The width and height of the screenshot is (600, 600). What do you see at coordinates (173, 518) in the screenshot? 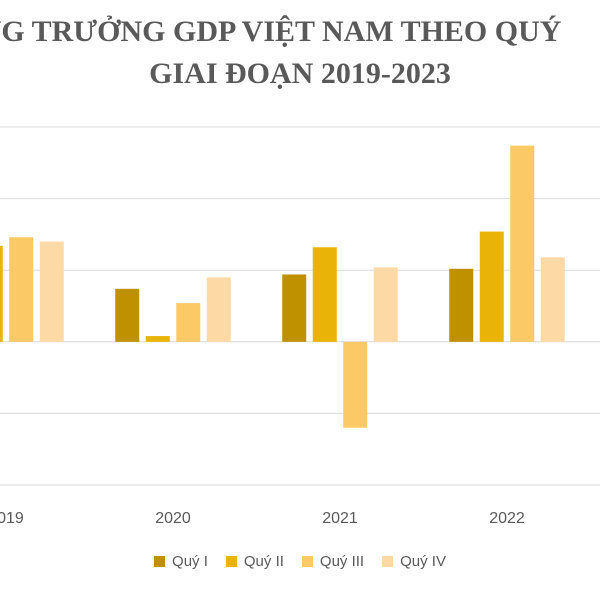
I see `x-tick-label: 2020` at bounding box center [173, 518].